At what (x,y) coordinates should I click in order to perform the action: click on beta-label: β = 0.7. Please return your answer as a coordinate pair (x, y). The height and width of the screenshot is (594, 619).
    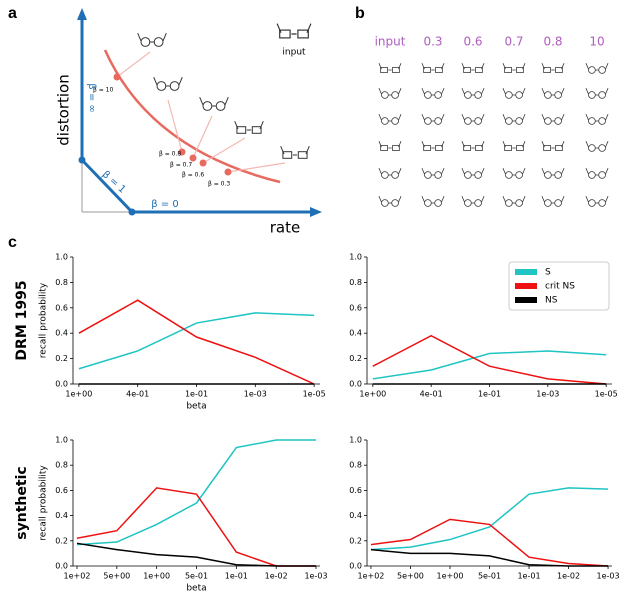
    Looking at the image, I should click on (181, 165).